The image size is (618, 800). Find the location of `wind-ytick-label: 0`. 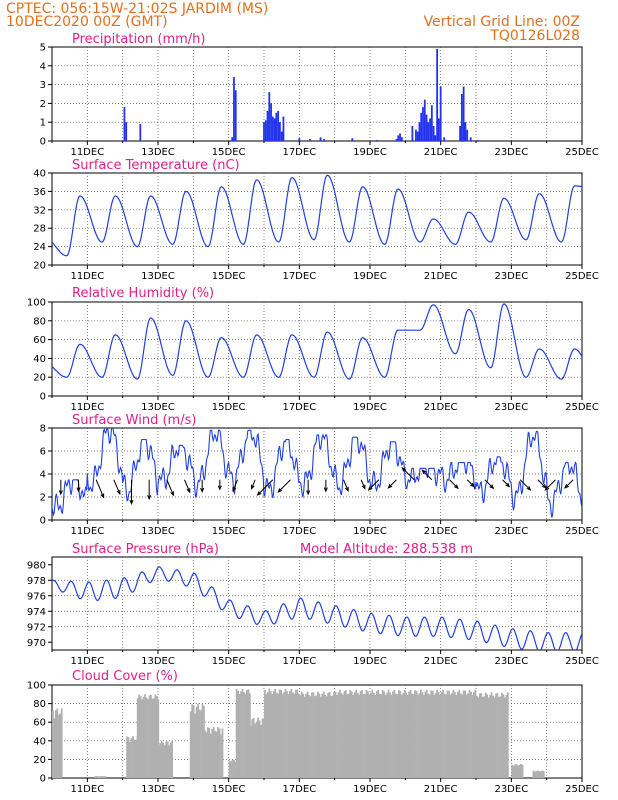

wind-ytick-label: 0 is located at coordinates (43, 521).